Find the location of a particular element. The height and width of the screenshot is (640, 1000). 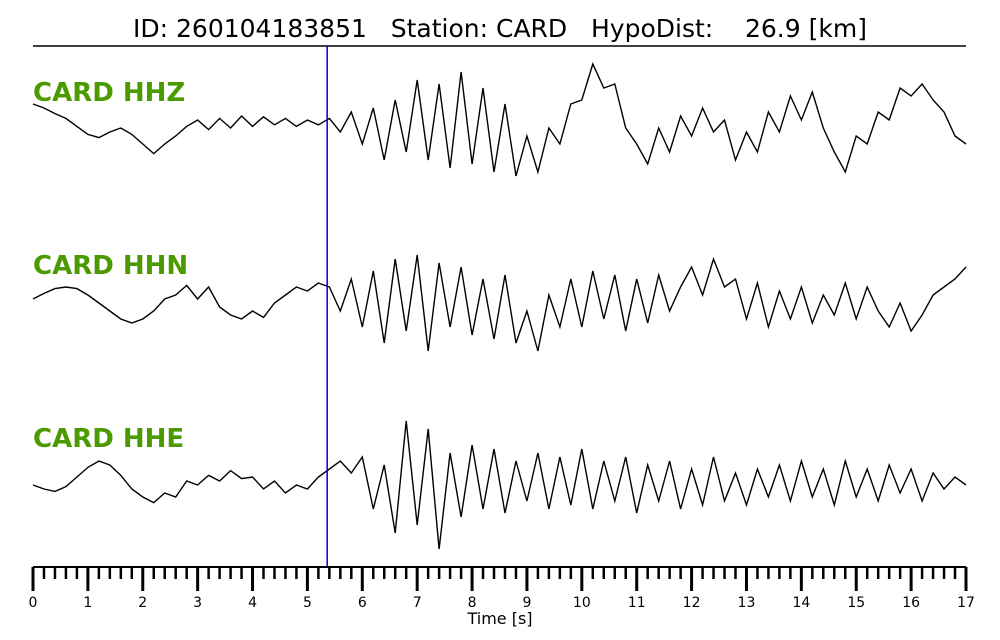

x-tick-label: 10 is located at coordinates (582, 603).